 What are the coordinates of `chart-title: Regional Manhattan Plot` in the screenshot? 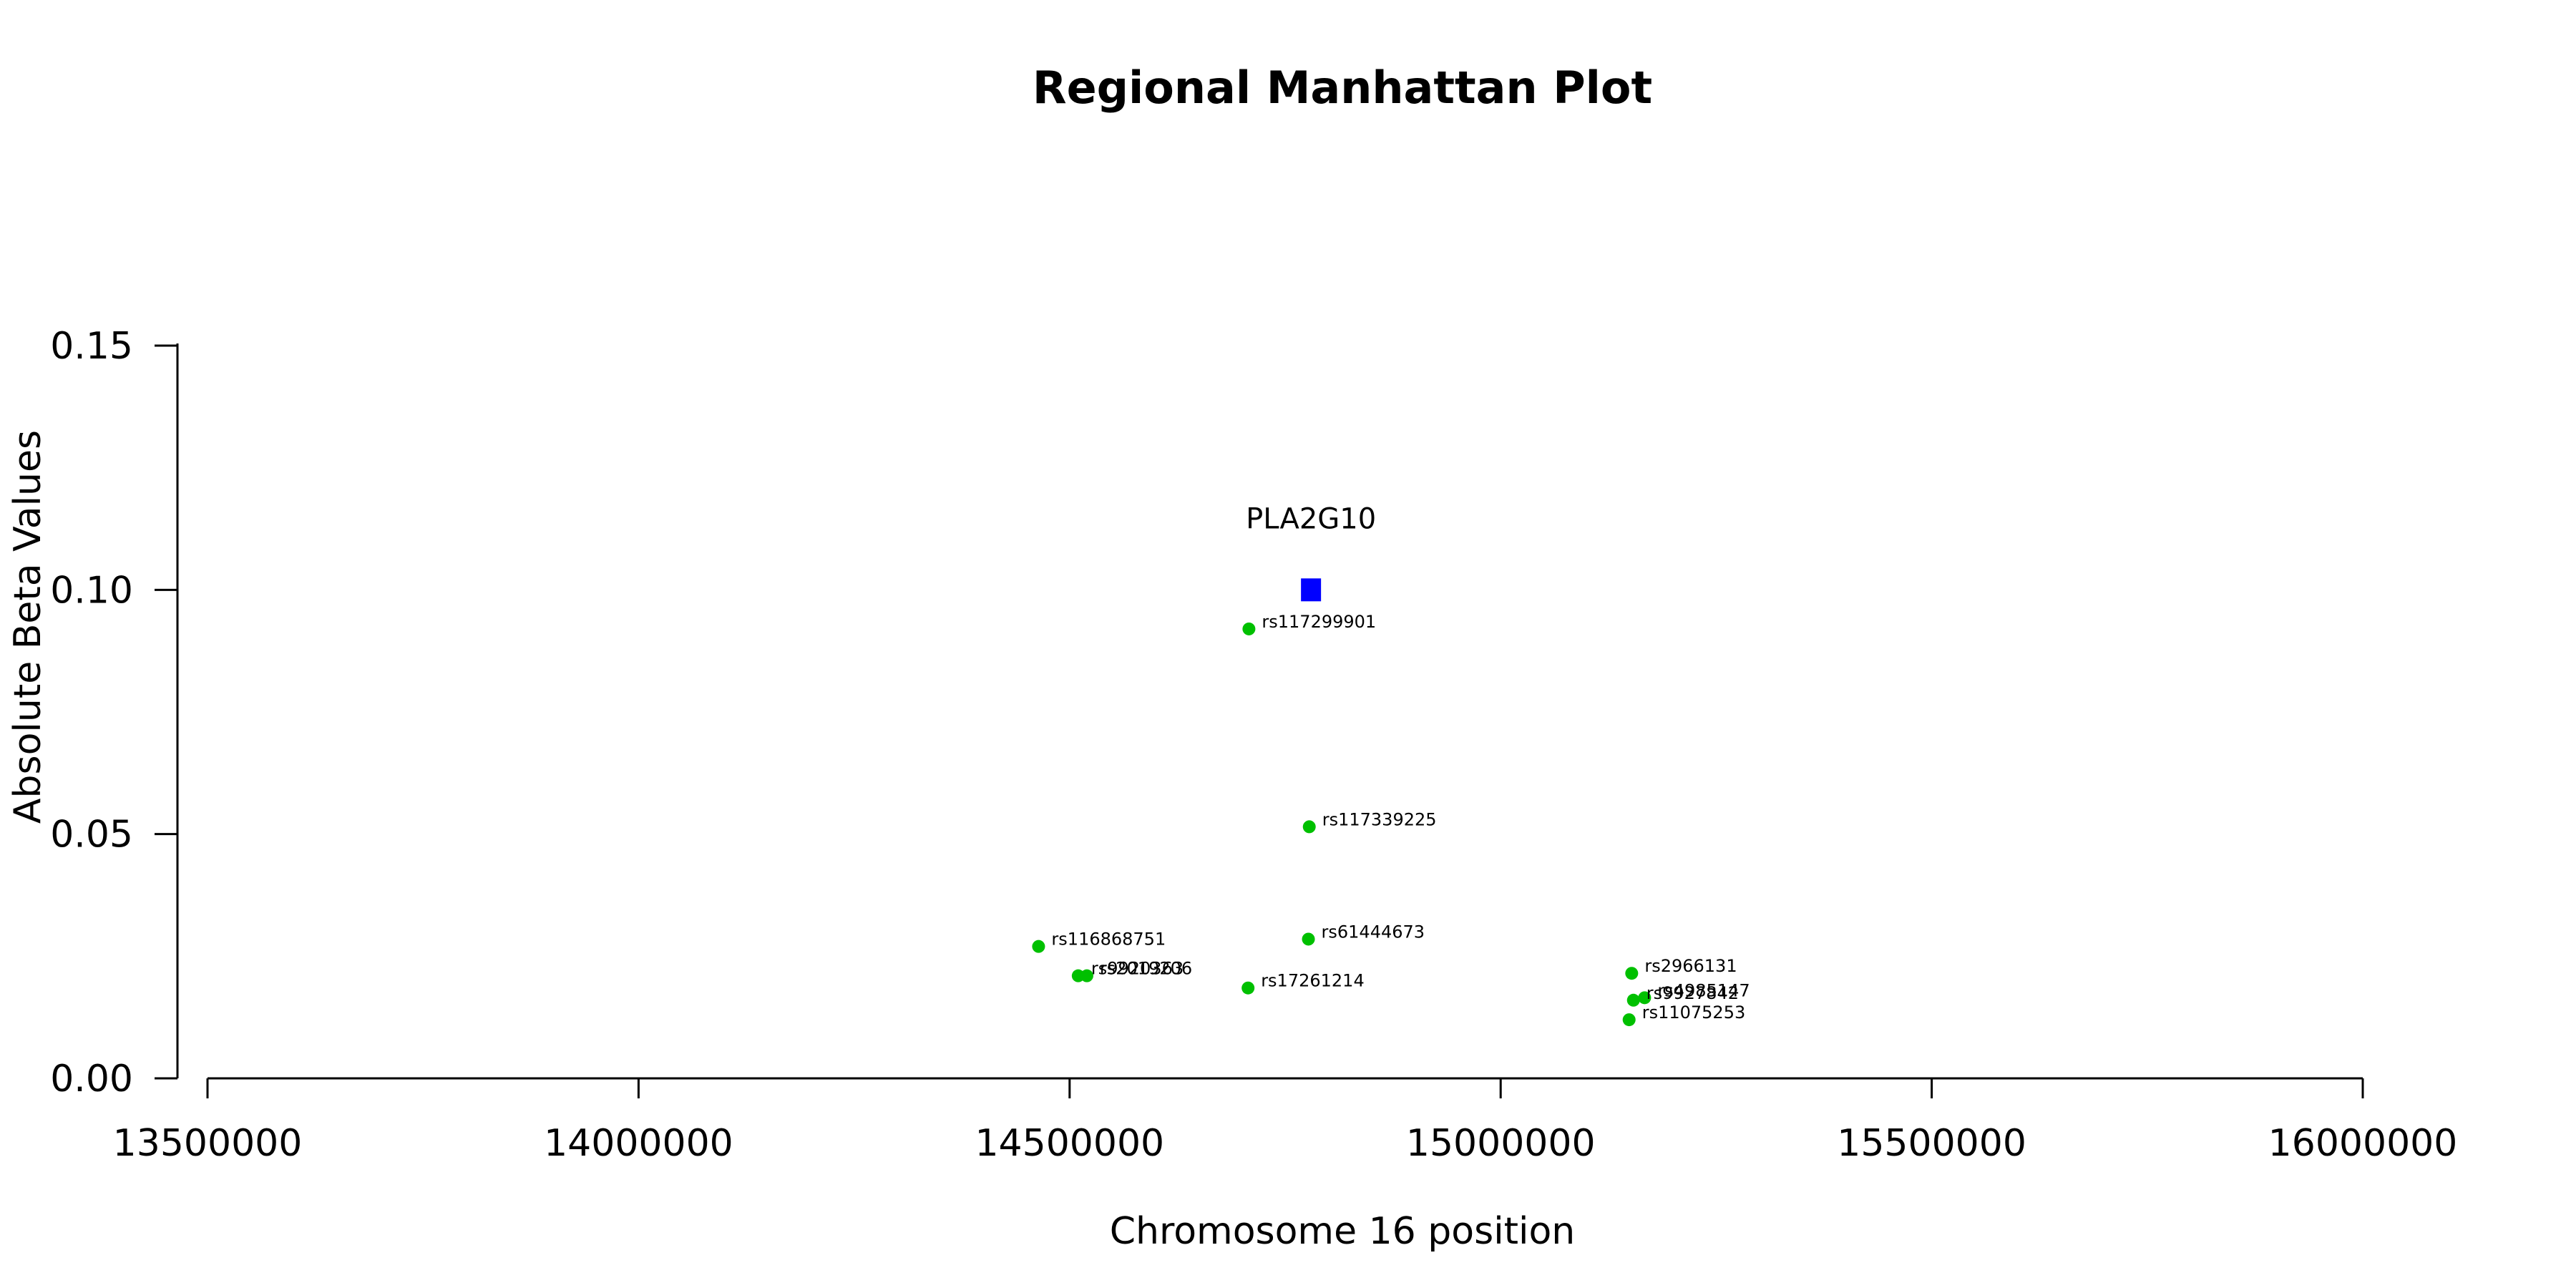 It's located at (1342, 88).